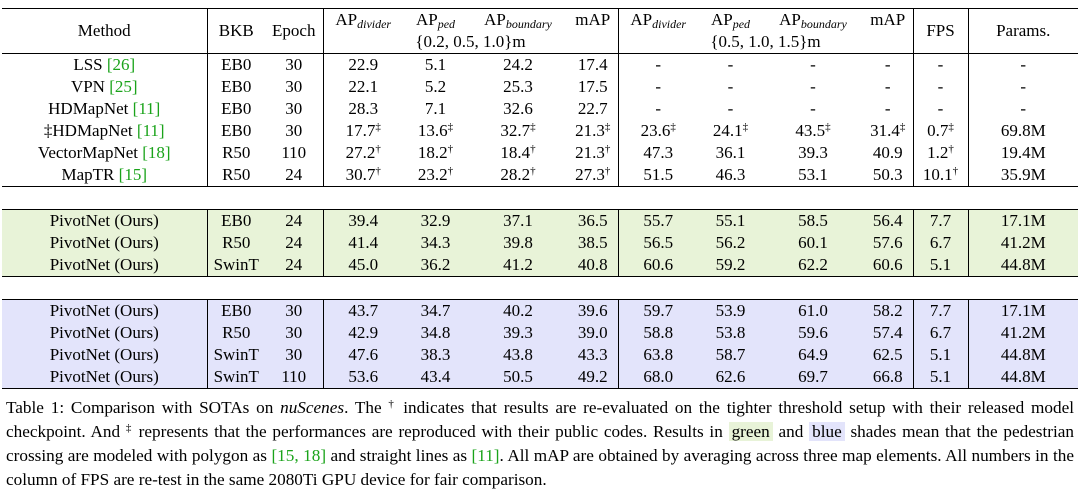  I want to click on header-ap-ped-1: APped, so click(435, 20).